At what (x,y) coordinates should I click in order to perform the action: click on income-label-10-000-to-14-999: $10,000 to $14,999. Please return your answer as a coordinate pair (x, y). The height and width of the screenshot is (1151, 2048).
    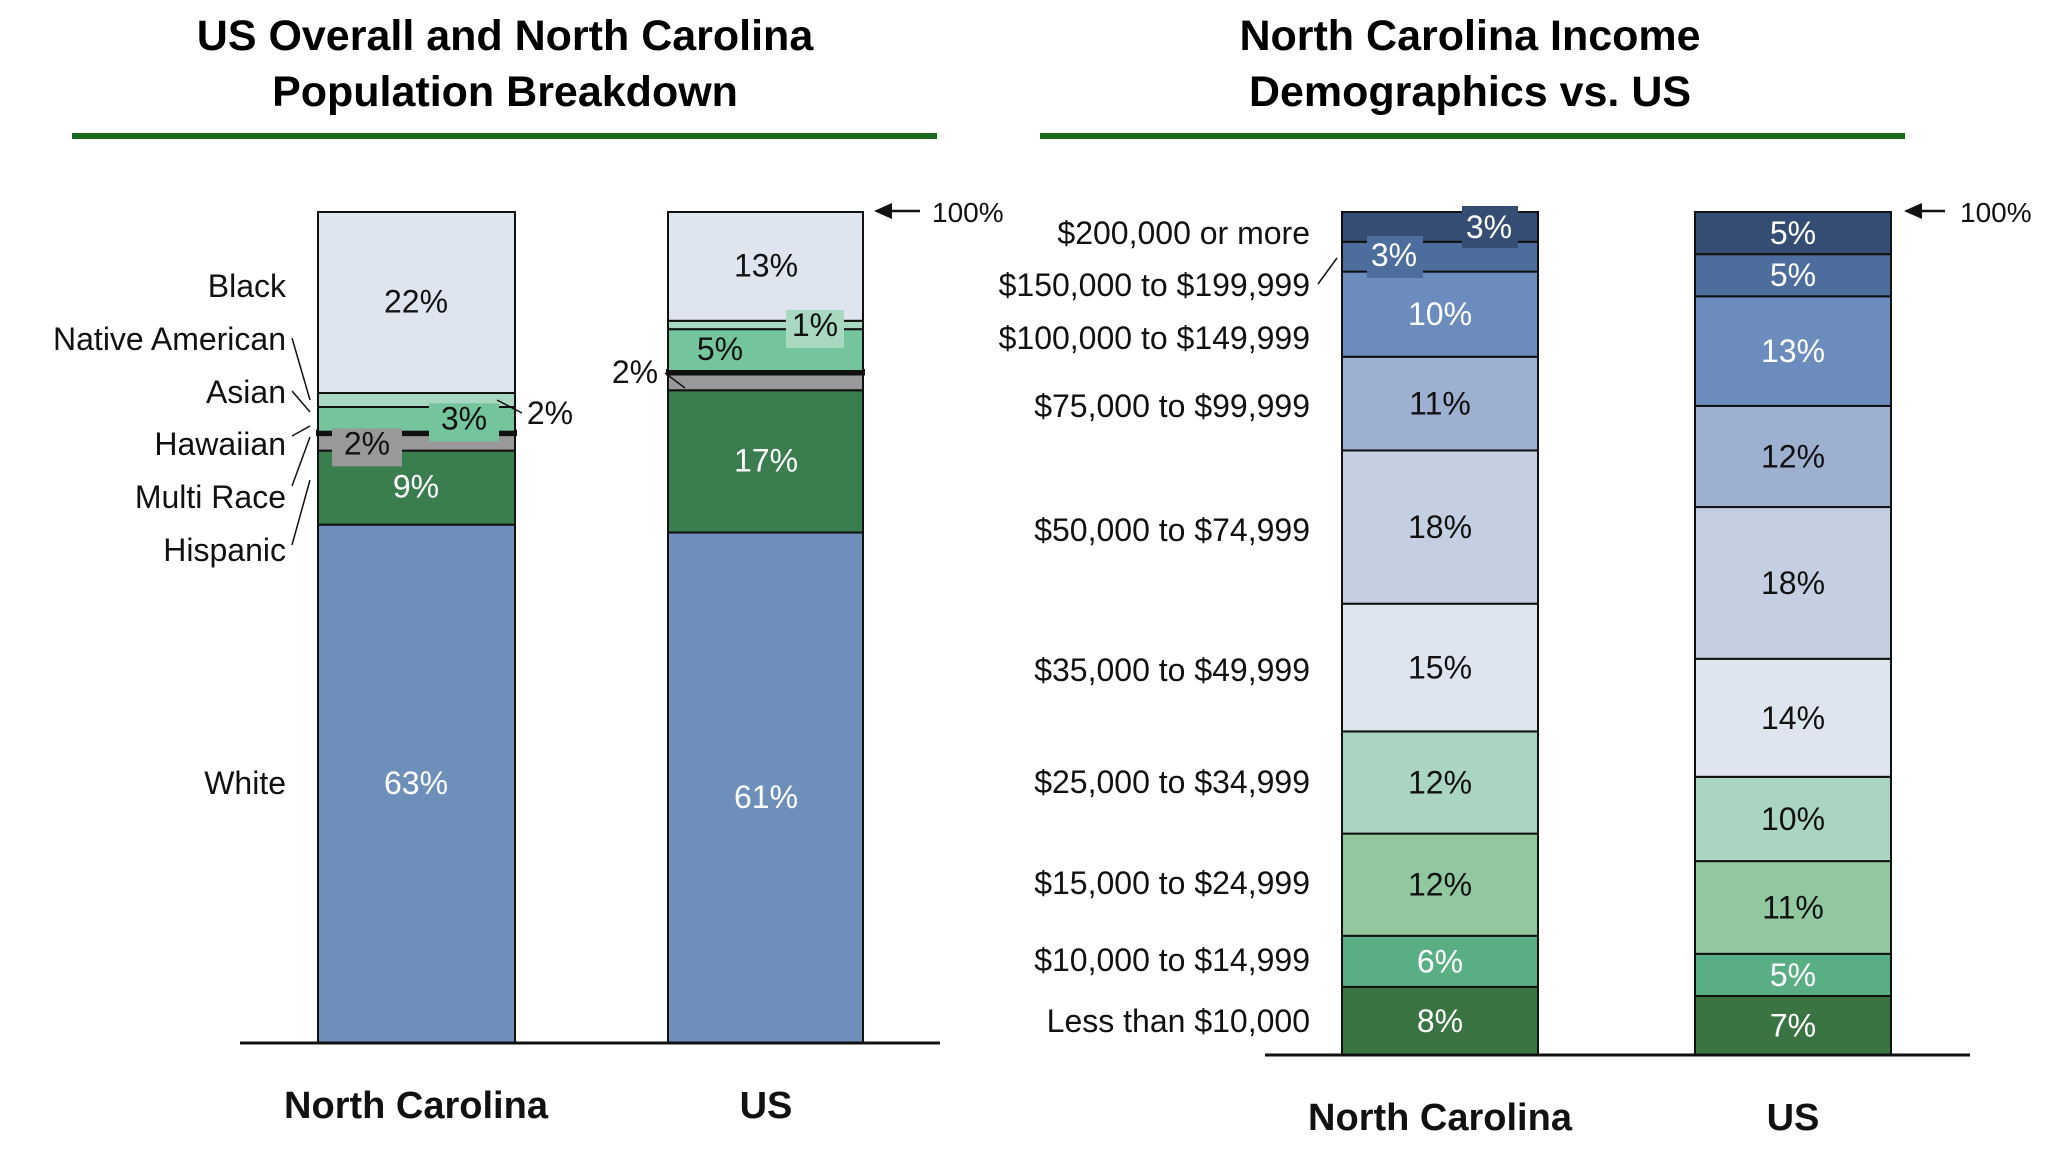
    Looking at the image, I should click on (1172, 960).